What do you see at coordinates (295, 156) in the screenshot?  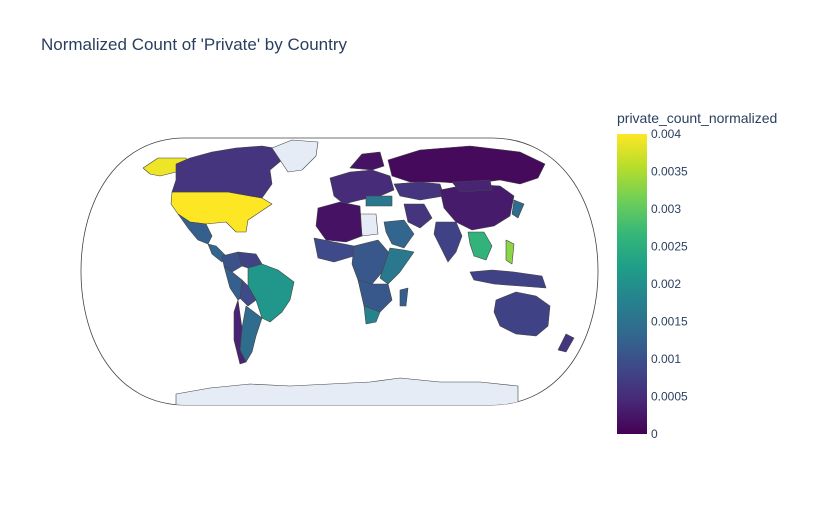 I see `region-greenland: Greenland` at bounding box center [295, 156].